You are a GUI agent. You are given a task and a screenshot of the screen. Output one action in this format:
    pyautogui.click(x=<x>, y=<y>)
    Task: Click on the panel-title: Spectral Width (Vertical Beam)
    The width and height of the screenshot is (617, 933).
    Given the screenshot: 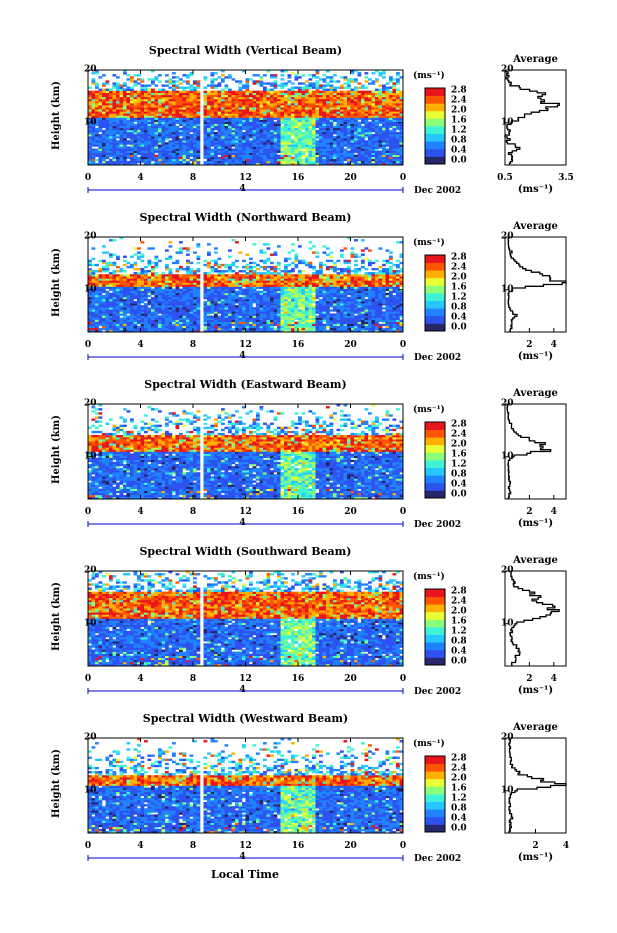 What is the action you would take?
    pyautogui.click(x=245, y=50)
    